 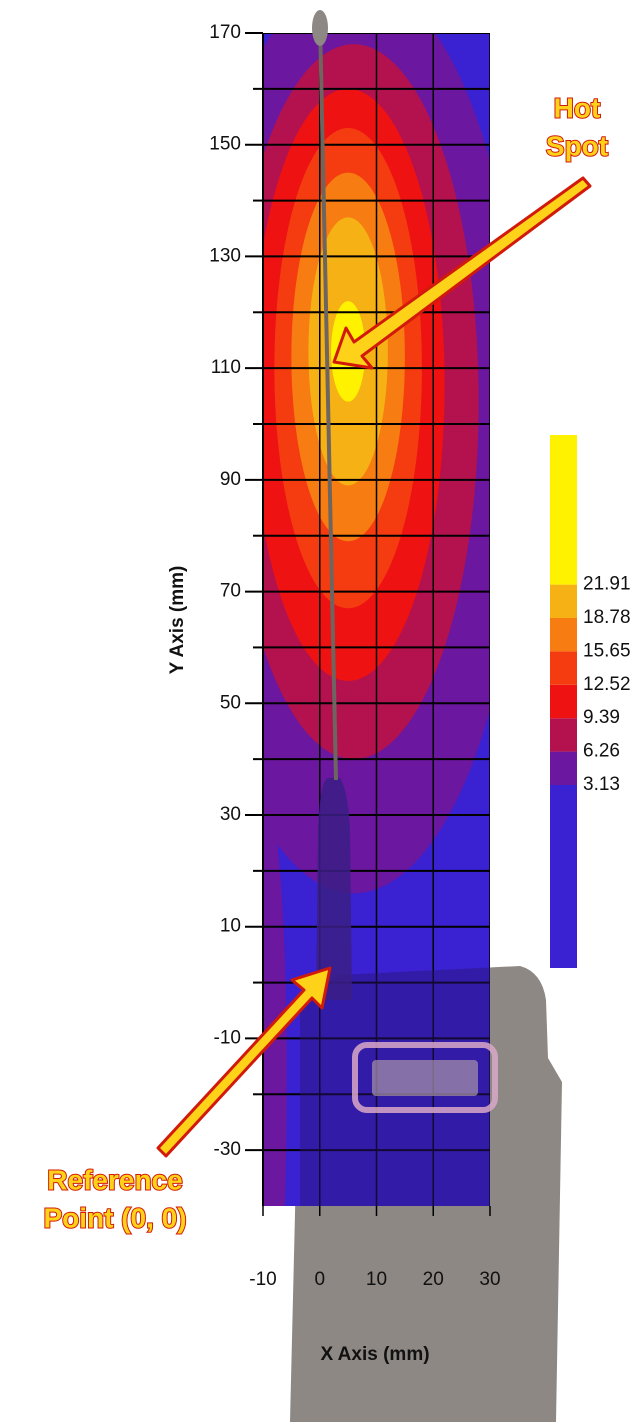 I want to click on y-axis-label: Y Axis (mm), so click(x=177, y=620).